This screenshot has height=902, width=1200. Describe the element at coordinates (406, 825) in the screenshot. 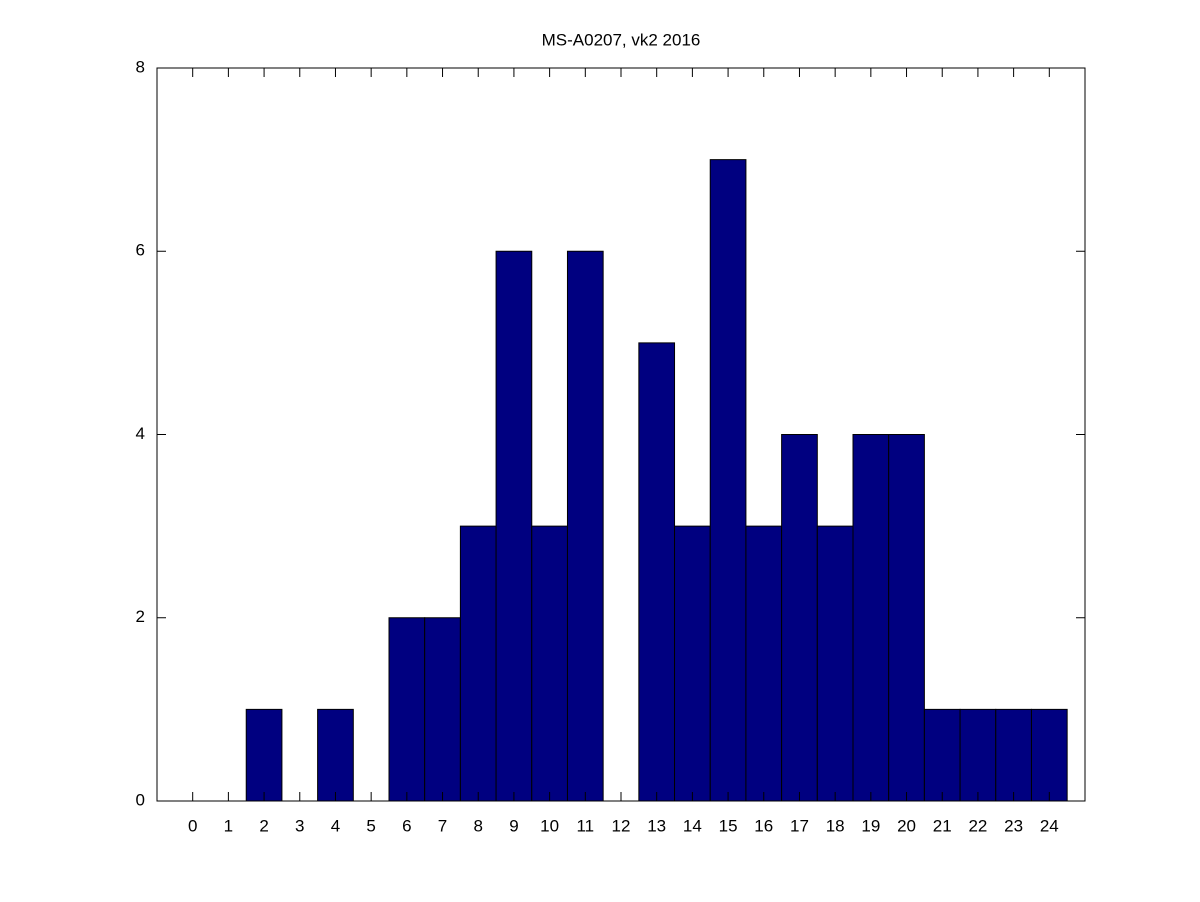

I see `x-tick-label: 6` at that location.